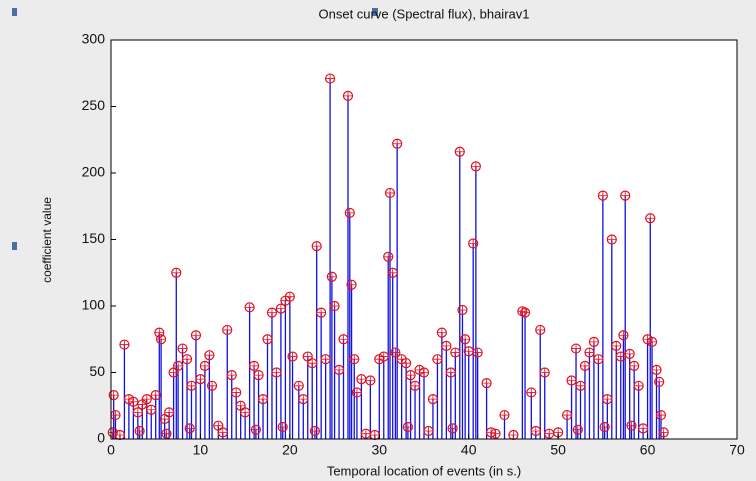 The image size is (756, 481). What do you see at coordinates (290, 450) in the screenshot?
I see `x-tick-label: 20` at bounding box center [290, 450].